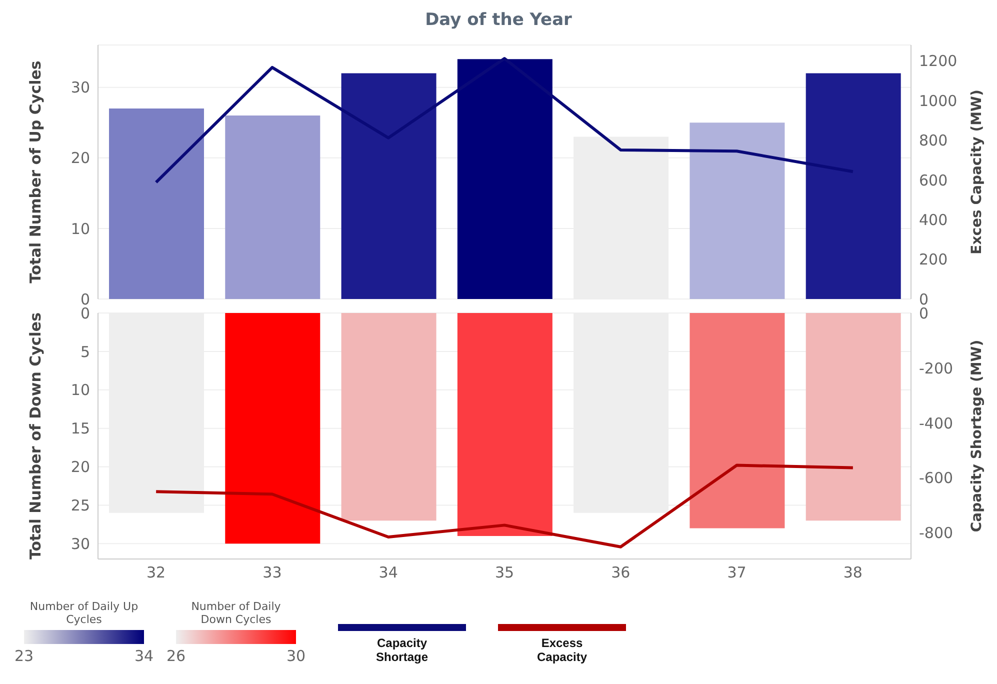 This screenshot has height=684, width=997. What do you see at coordinates (35, 436) in the screenshot?
I see `y-axis-title: Total Number of Down Cycles` at bounding box center [35, 436].